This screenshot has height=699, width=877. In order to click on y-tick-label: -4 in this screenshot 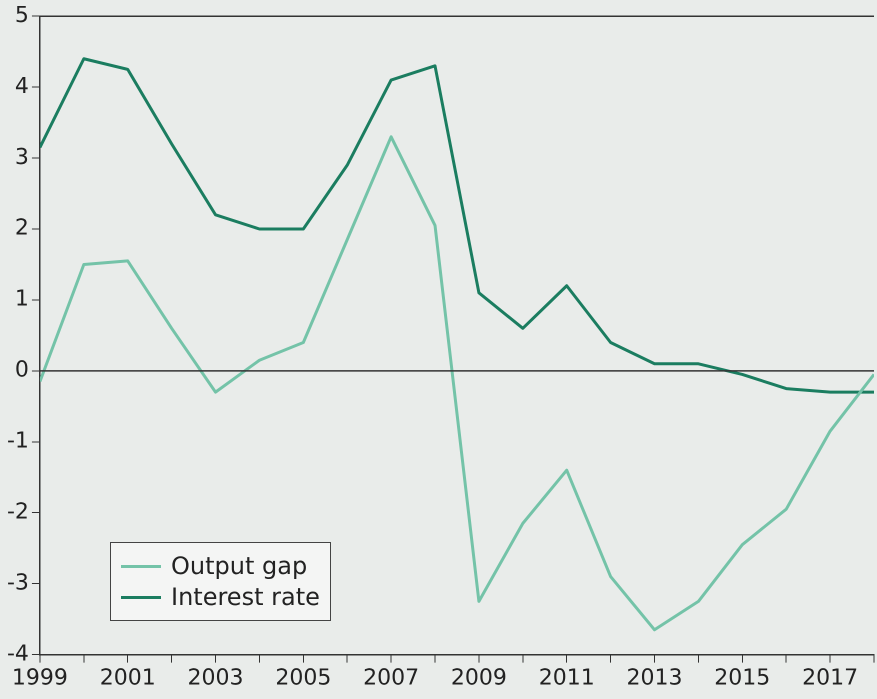, I will do `click(18, 653)`.